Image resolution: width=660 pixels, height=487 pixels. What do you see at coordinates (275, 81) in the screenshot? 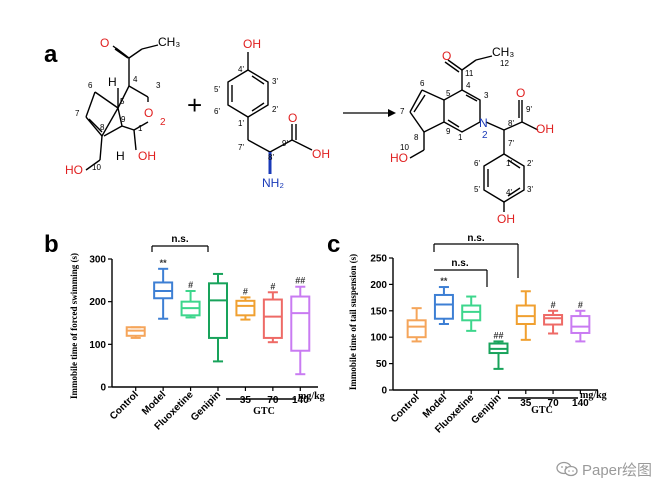
I see `tyrosine-p3: 3'` at bounding box center [275, 81].